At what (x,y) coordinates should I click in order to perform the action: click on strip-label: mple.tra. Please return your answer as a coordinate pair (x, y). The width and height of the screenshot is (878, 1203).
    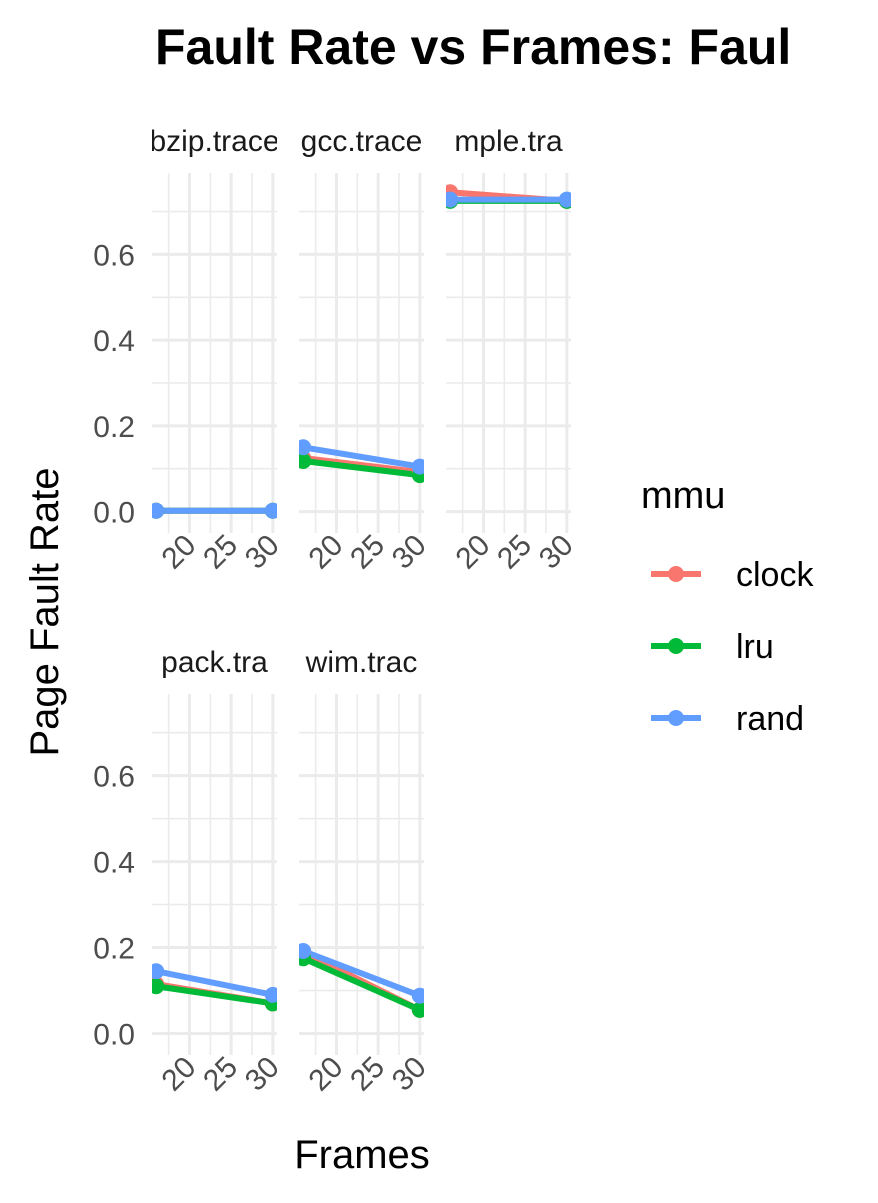
    Looking at the image, I should click on (508, 141).